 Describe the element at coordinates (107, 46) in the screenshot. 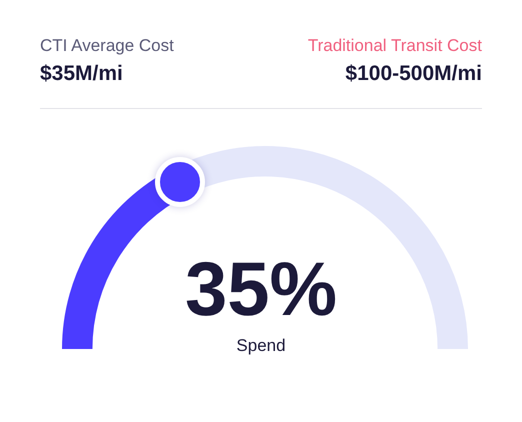

I see `text: CTI Average Cost` at that location.